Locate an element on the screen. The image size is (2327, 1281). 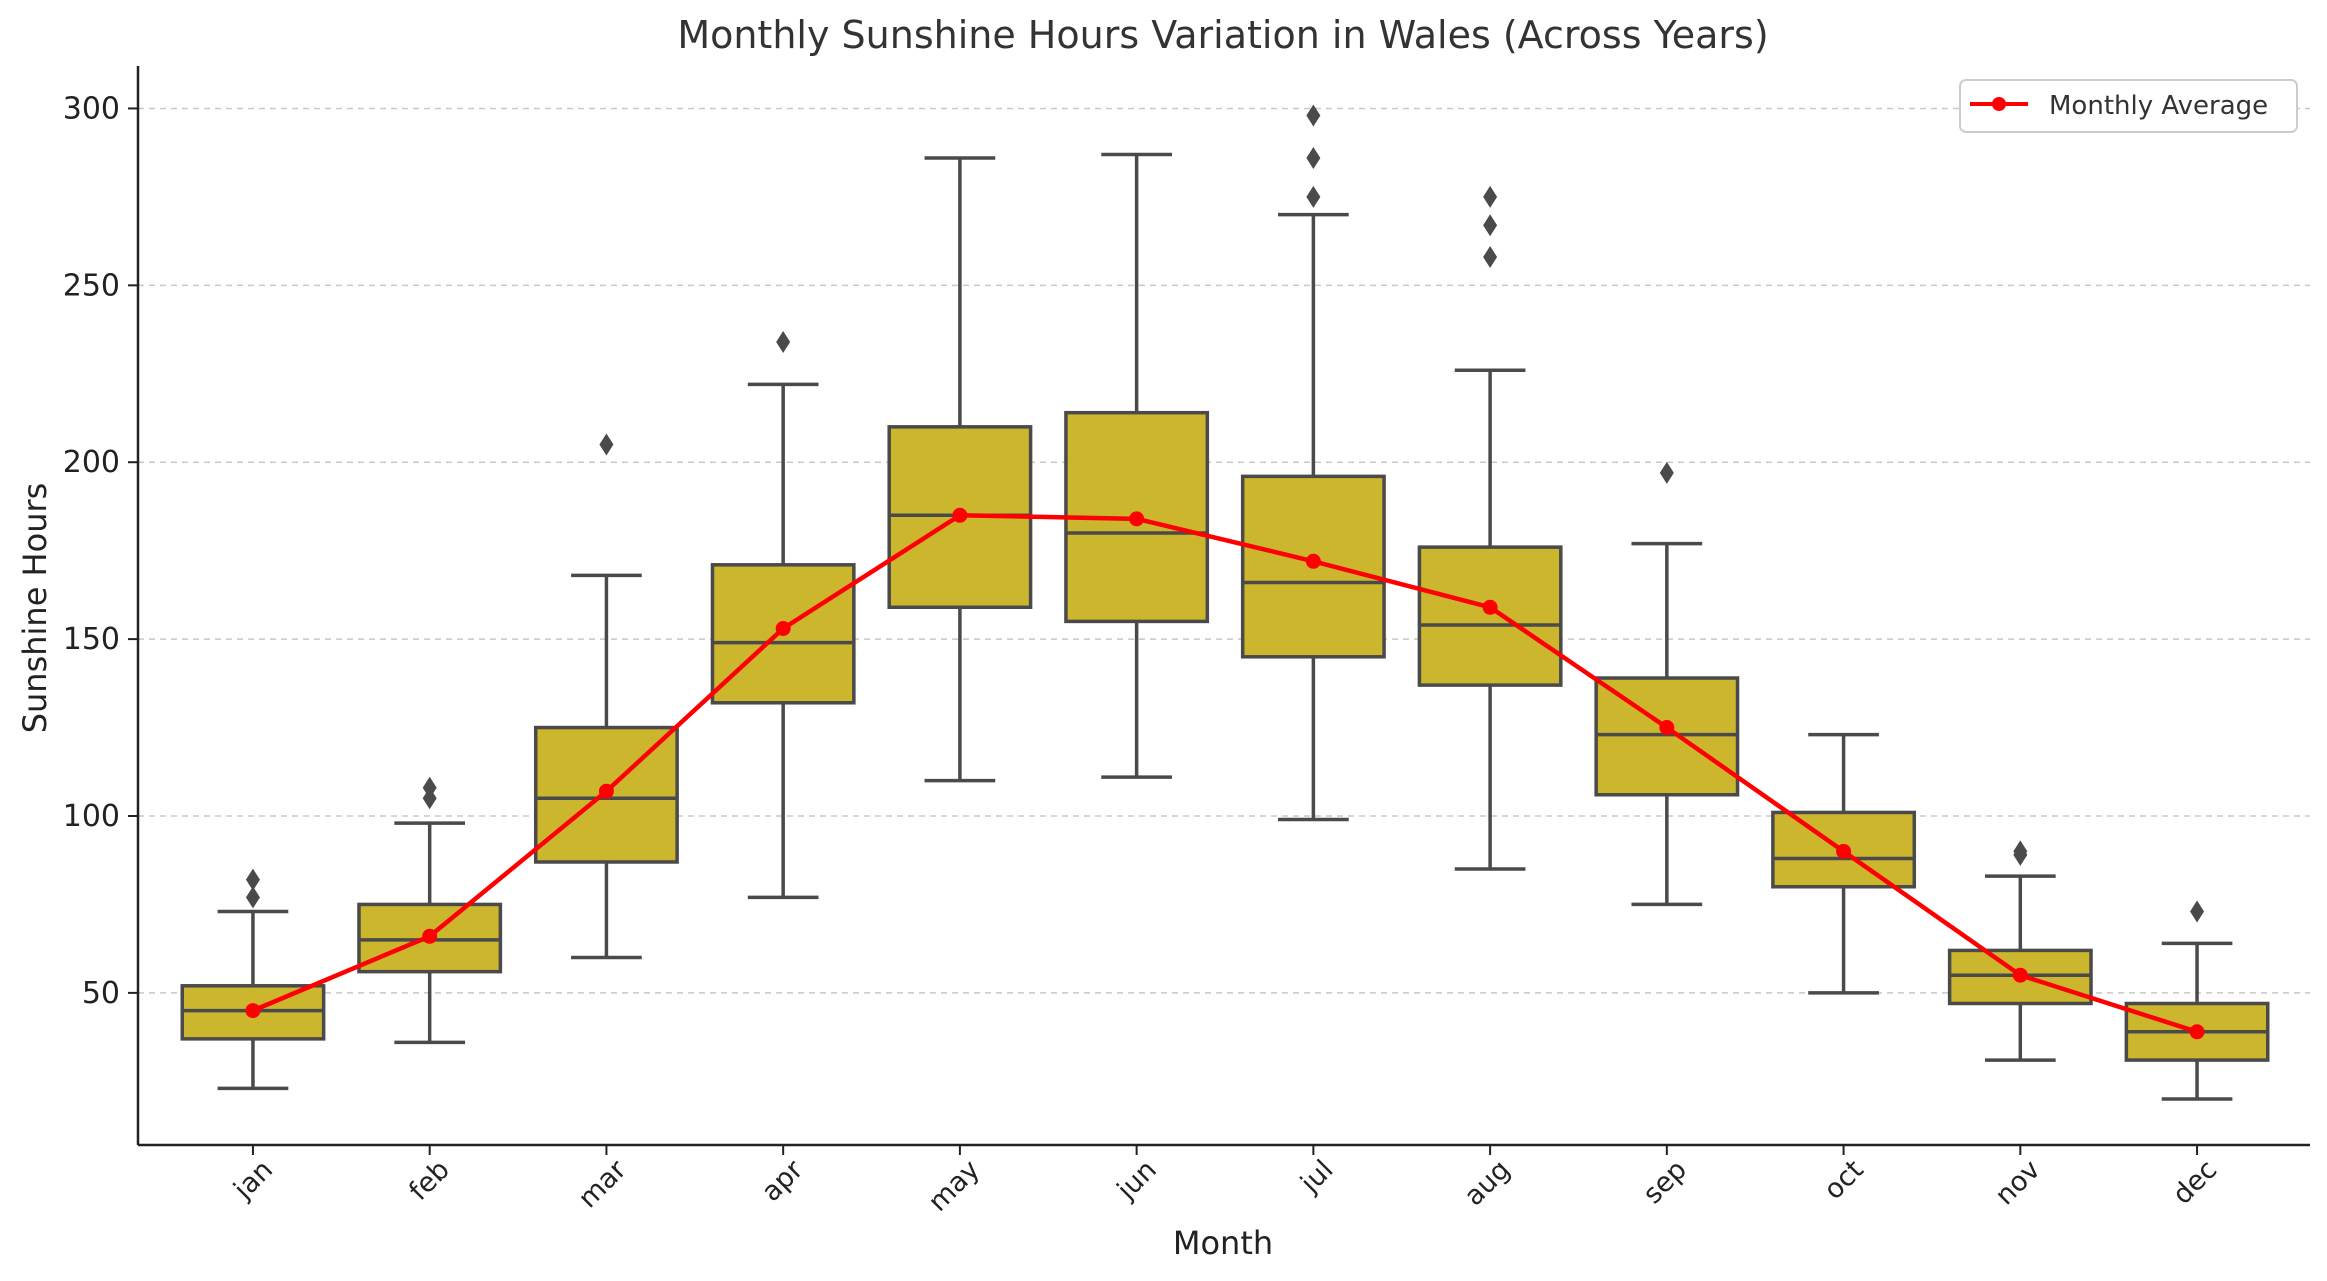
ytick-label-100: 100 is located at coordinates (91, 816).